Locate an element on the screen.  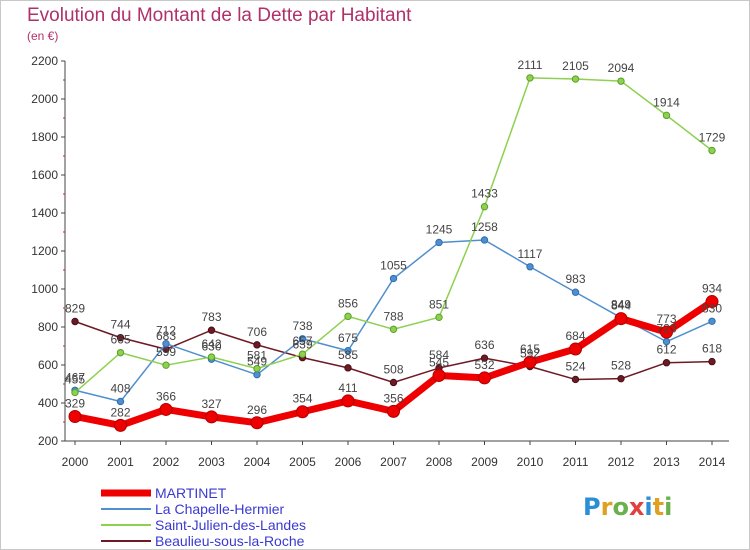
data-label: 1055 is located at coordinates (393, 266).